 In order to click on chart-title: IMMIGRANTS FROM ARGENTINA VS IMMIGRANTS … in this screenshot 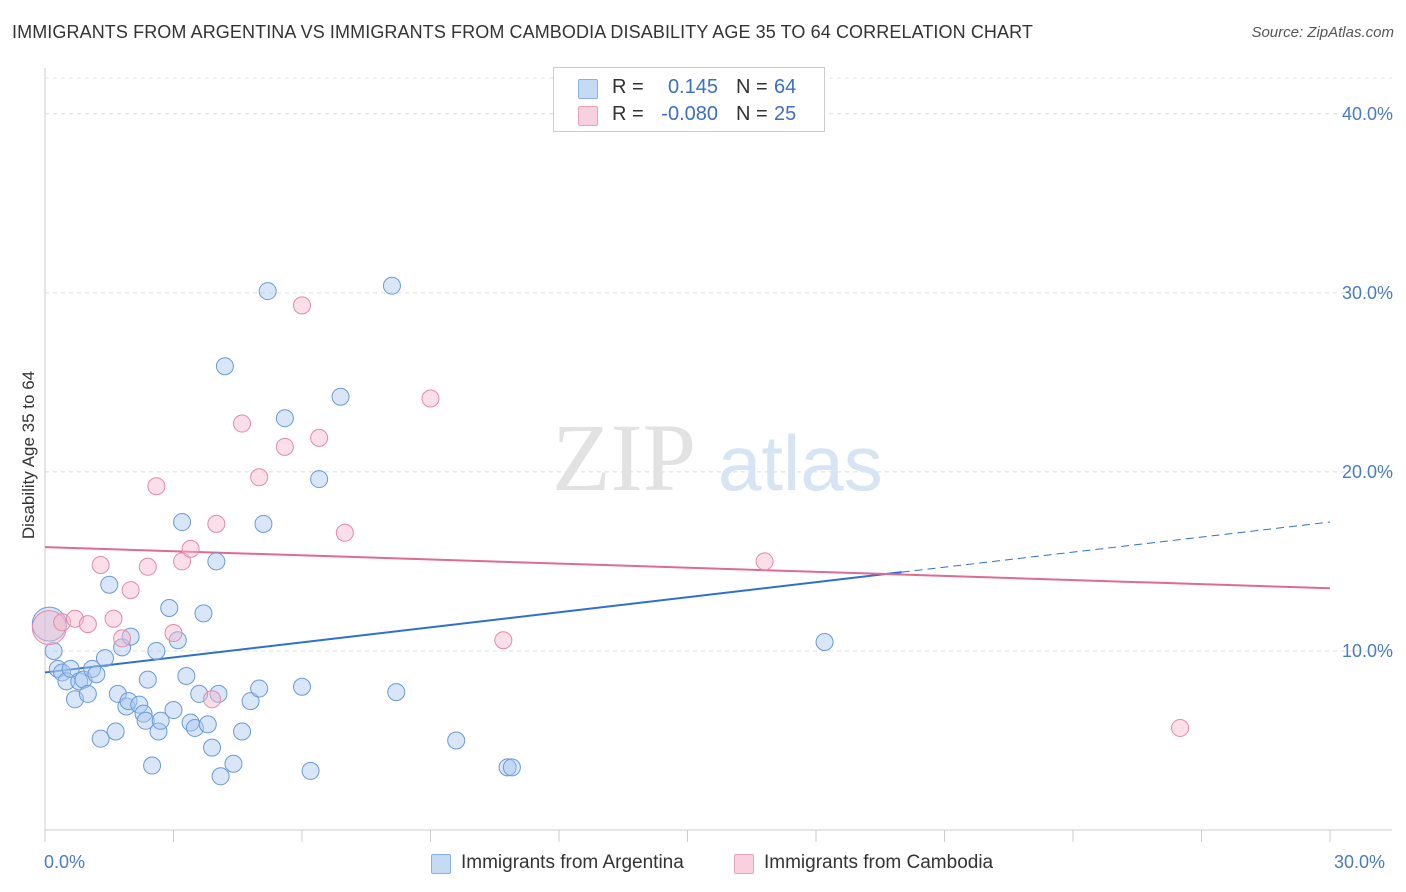, I will do `click(523, 32)`.